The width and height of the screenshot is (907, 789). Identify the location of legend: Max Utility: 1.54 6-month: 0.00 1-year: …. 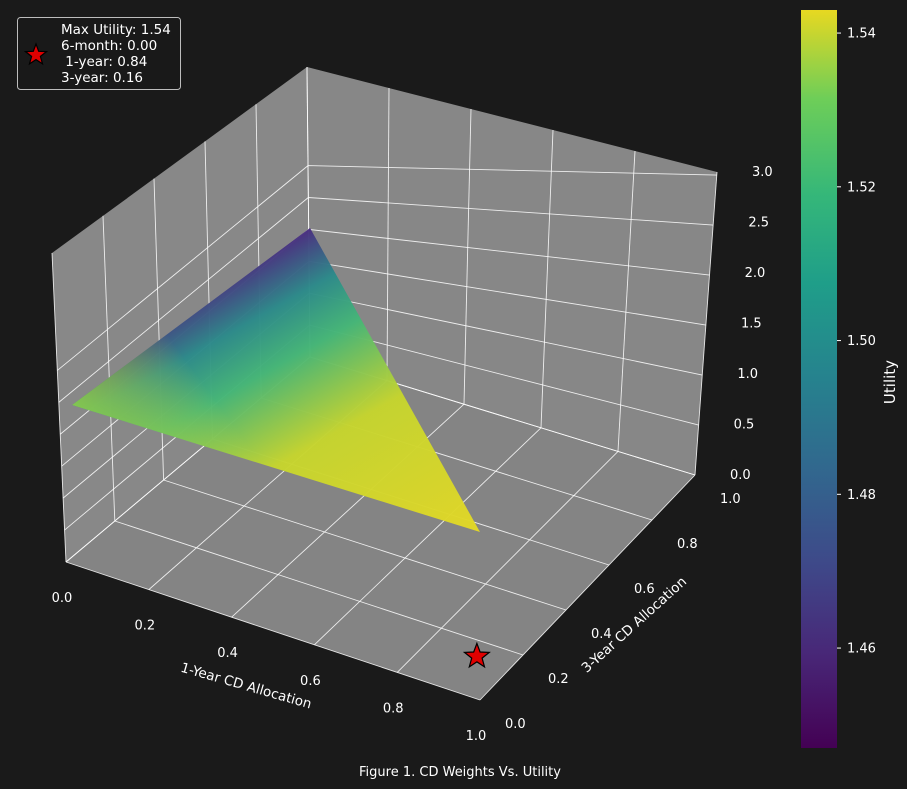
(99, 53).